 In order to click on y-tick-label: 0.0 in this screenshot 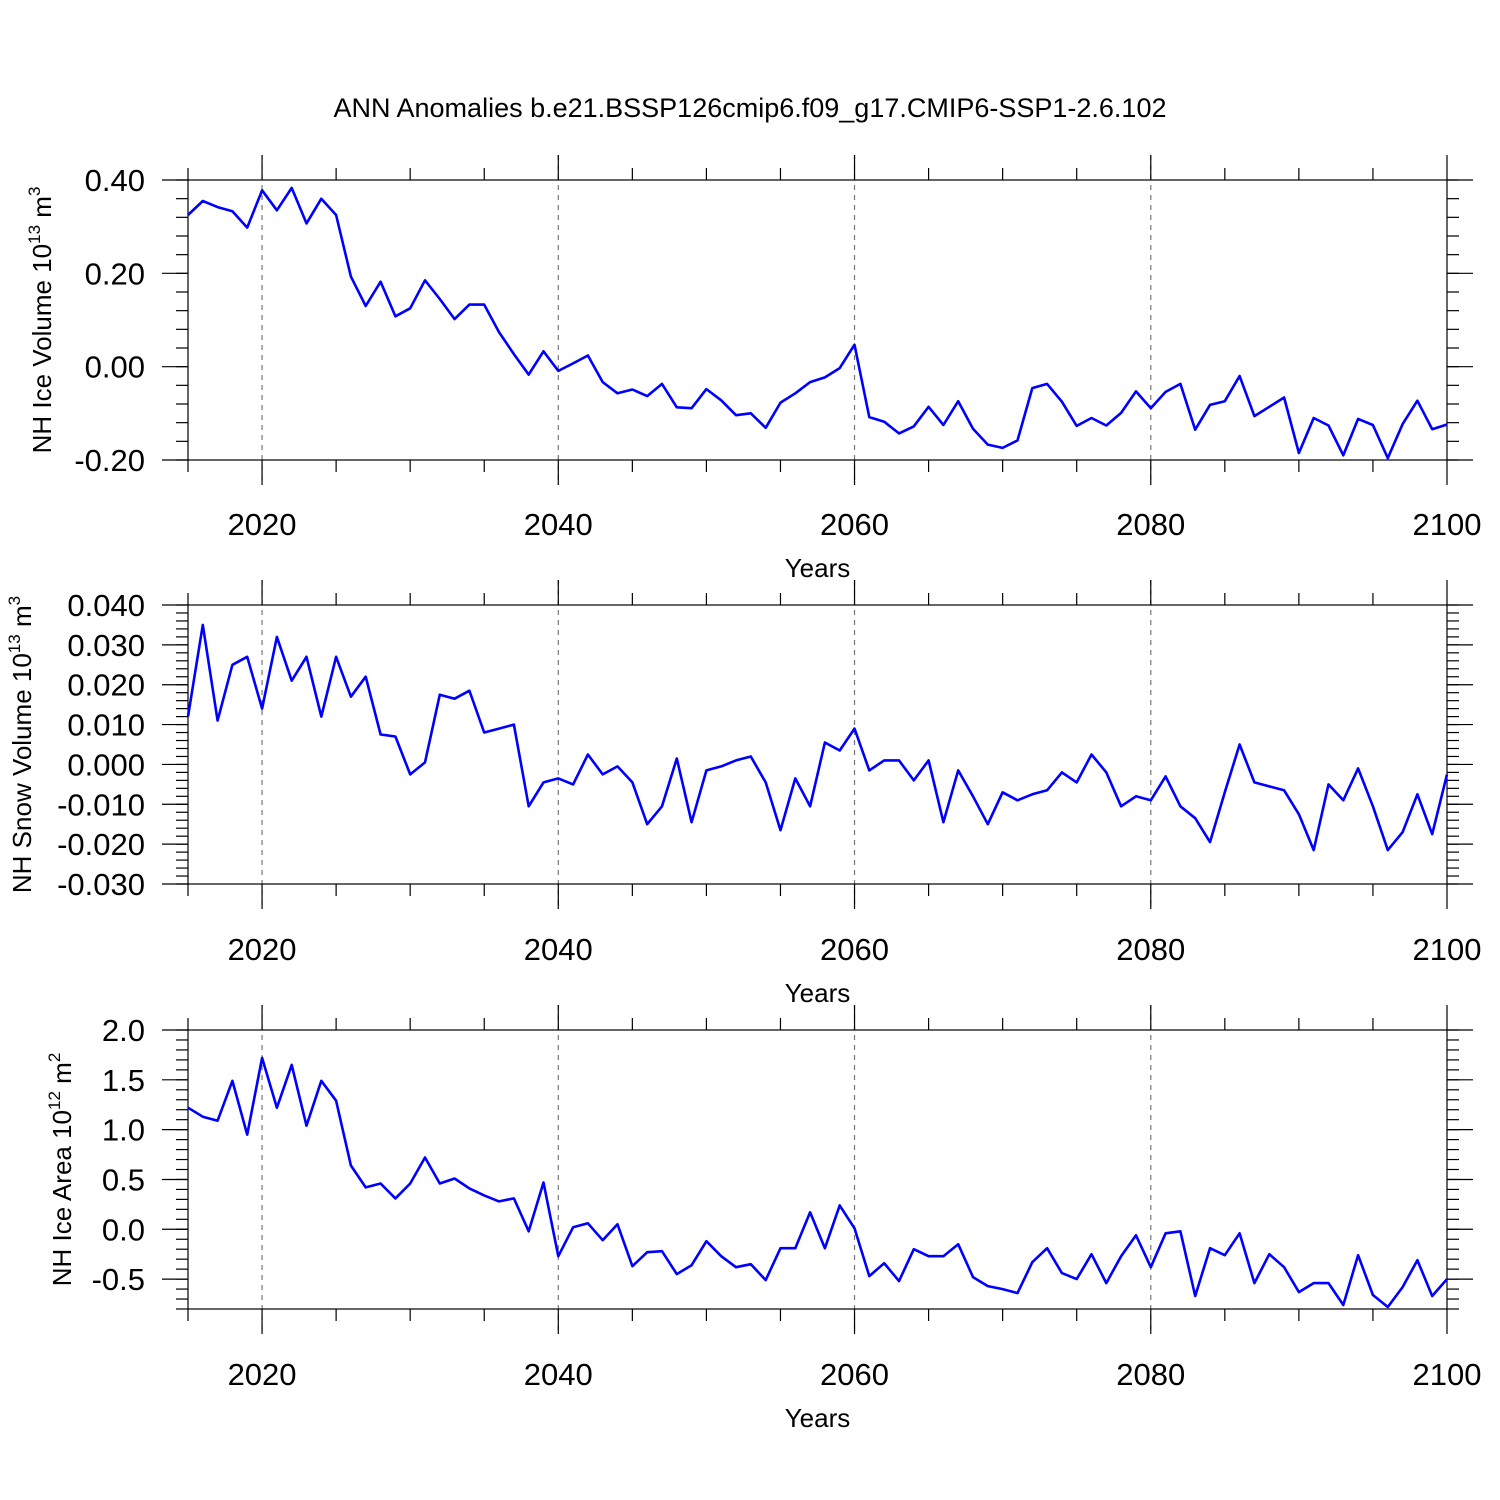, I will do `click(123, 1229)`.